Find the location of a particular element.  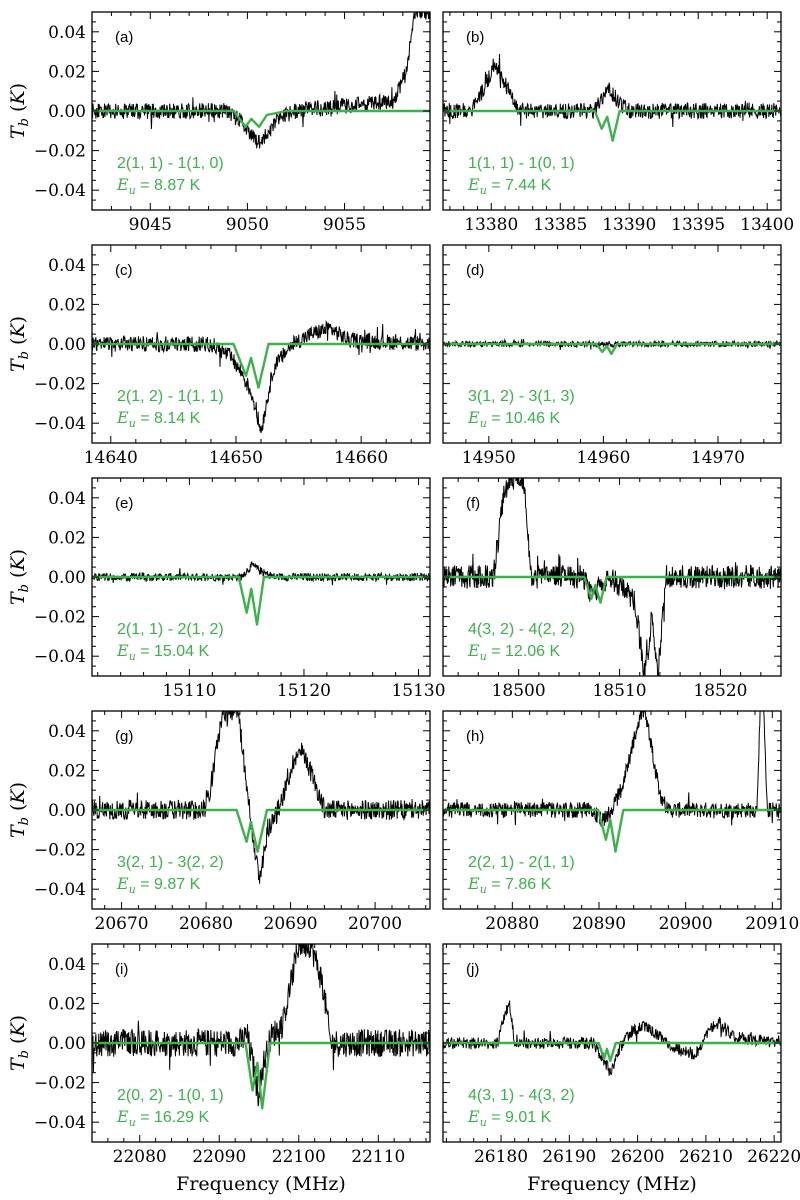

x-tick-label: 20700 is located at coordinates (375, 924).